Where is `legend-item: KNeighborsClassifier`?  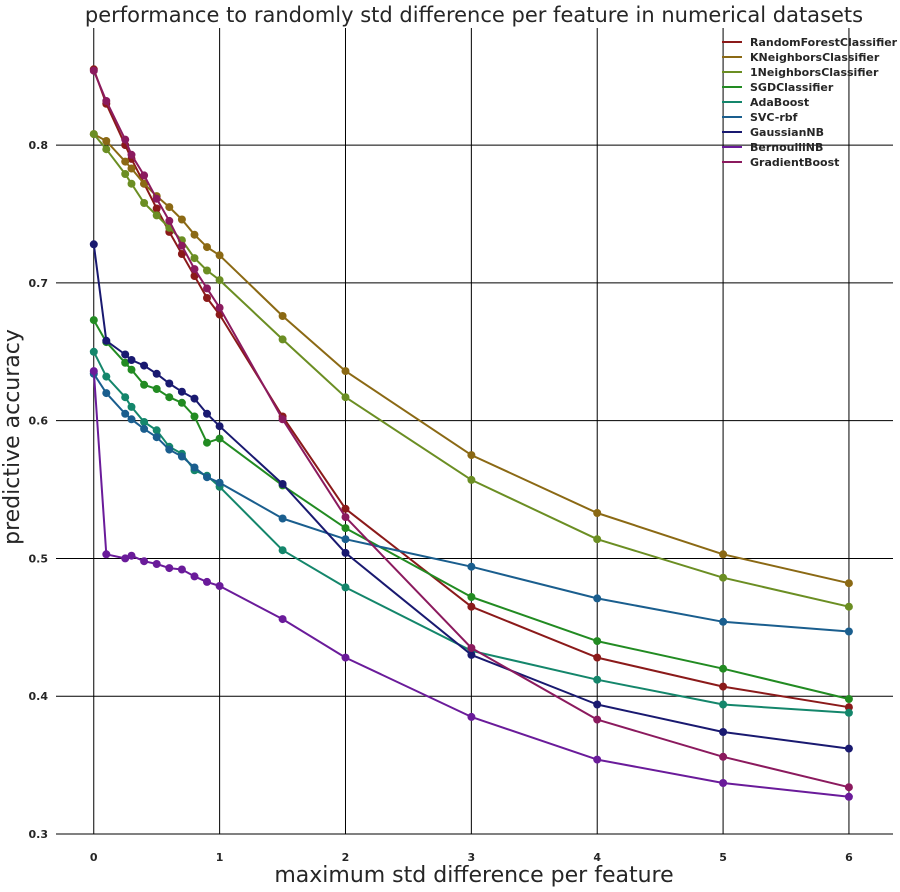 legend-item: KNeighborsClassifier is located at coordinates (801, 57).